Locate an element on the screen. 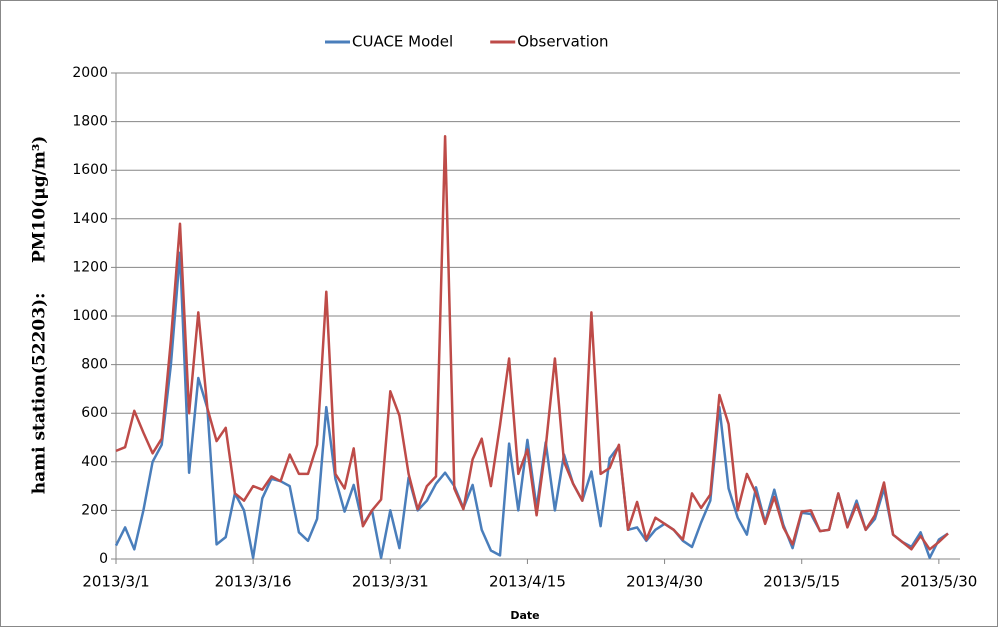 The image size is (998, 627). x-tick-label: 2013/3/1 is located at coordinates (115, 582).